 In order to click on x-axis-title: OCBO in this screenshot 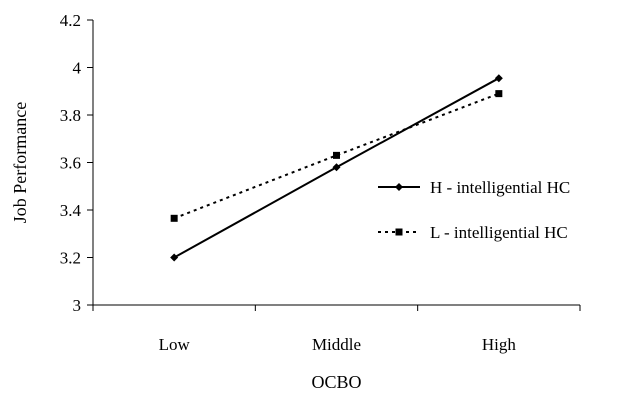, I will do `click(336, 382)`.